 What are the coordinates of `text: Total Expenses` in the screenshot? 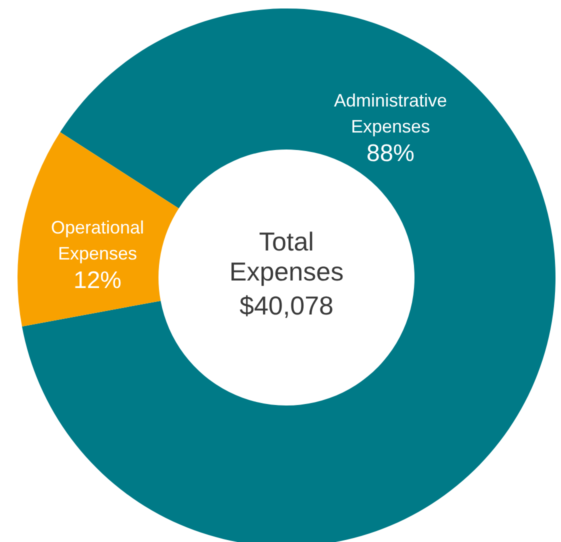 It's located at (286, 256).